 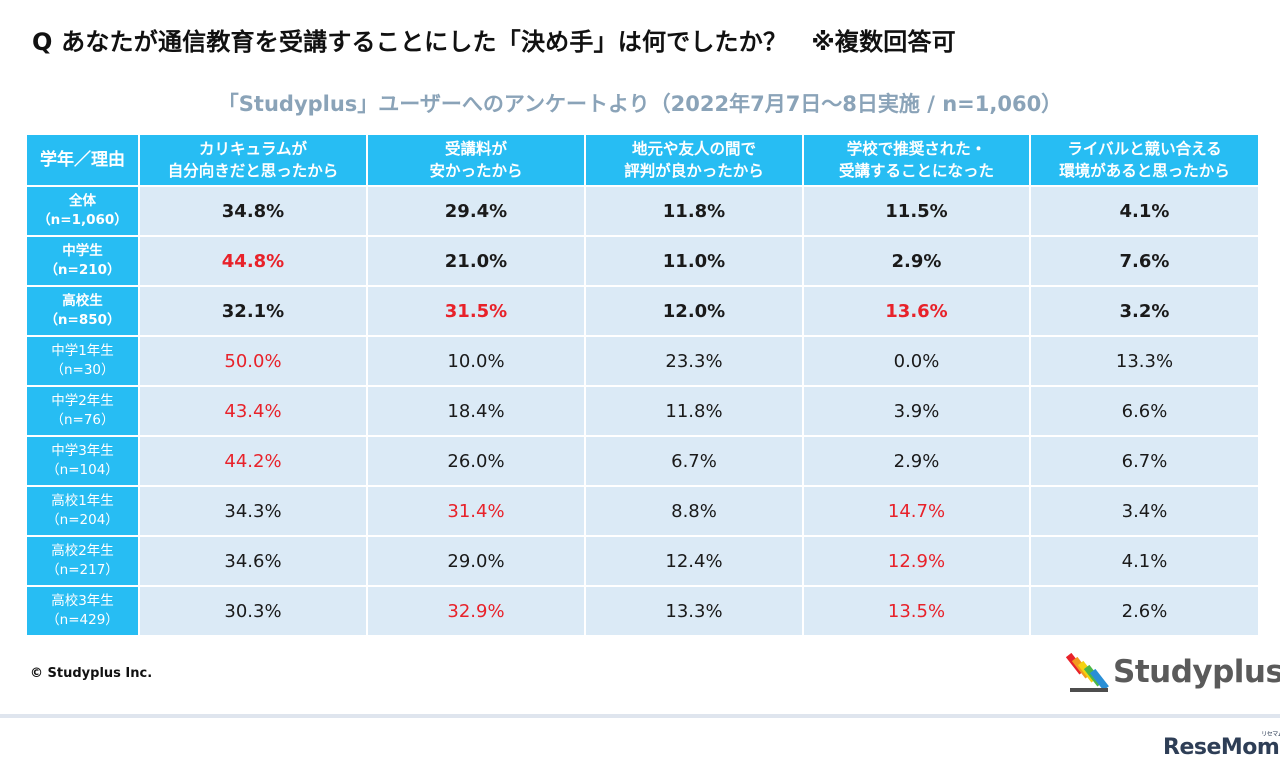 What do you see at coordinates (82, 611) in the screenshot?
I see `row-header: 高校3年生 （n=429）` at bounding box center [82, 611].